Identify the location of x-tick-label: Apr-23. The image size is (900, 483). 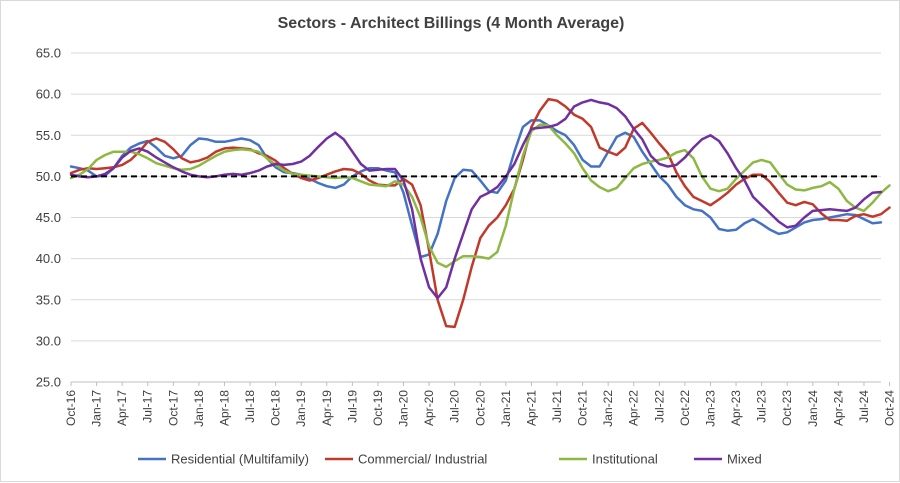
(736, 408).